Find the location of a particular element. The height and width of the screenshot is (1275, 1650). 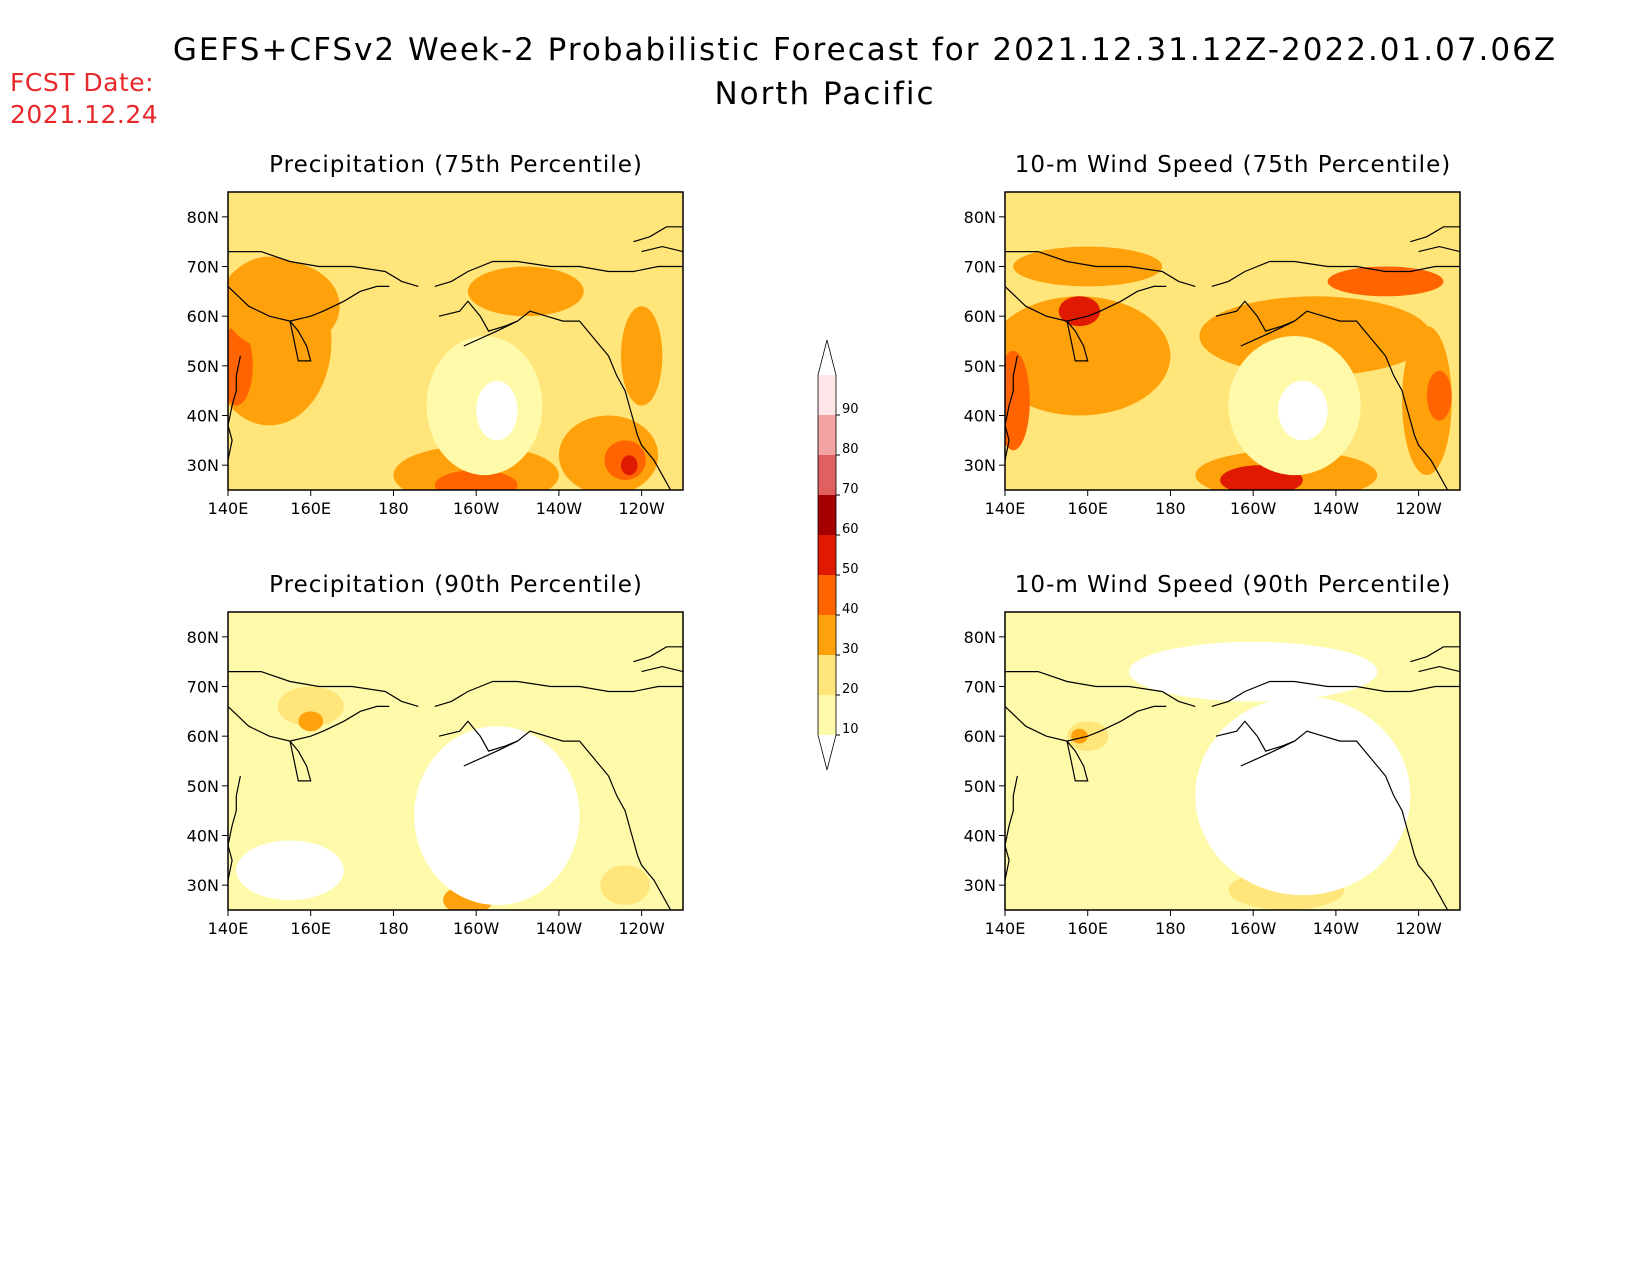

panel-title-precip90: Precipitation (90th Percentile) is located at coordinates (456, 585).